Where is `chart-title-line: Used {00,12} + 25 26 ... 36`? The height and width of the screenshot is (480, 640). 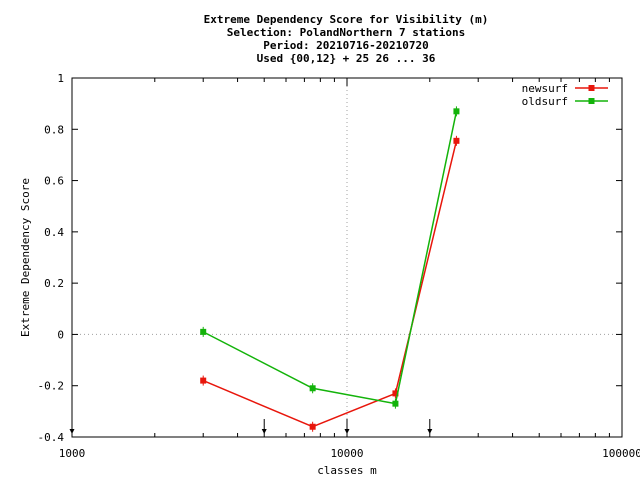 chart-title-line: Used {00,12} + 25 26 ... 36 is located at coordinates (346, 58).